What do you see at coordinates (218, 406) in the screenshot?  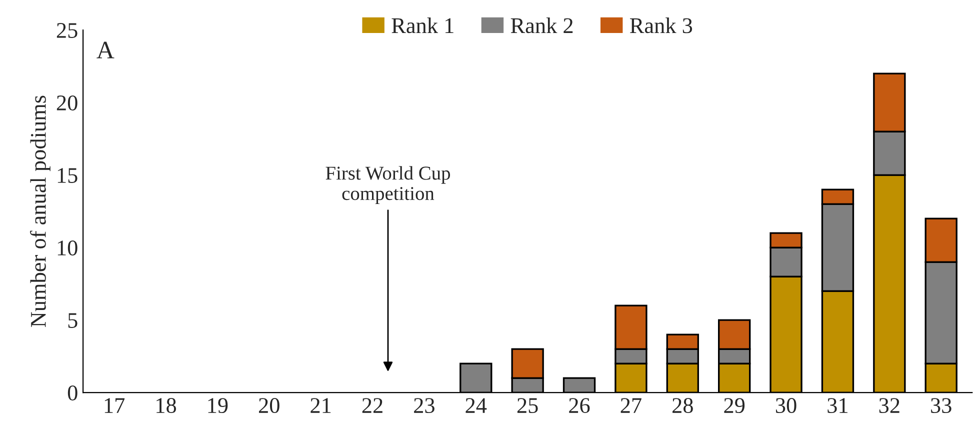 I see `x-tick-label: 19` at bounding box center [218, 406].